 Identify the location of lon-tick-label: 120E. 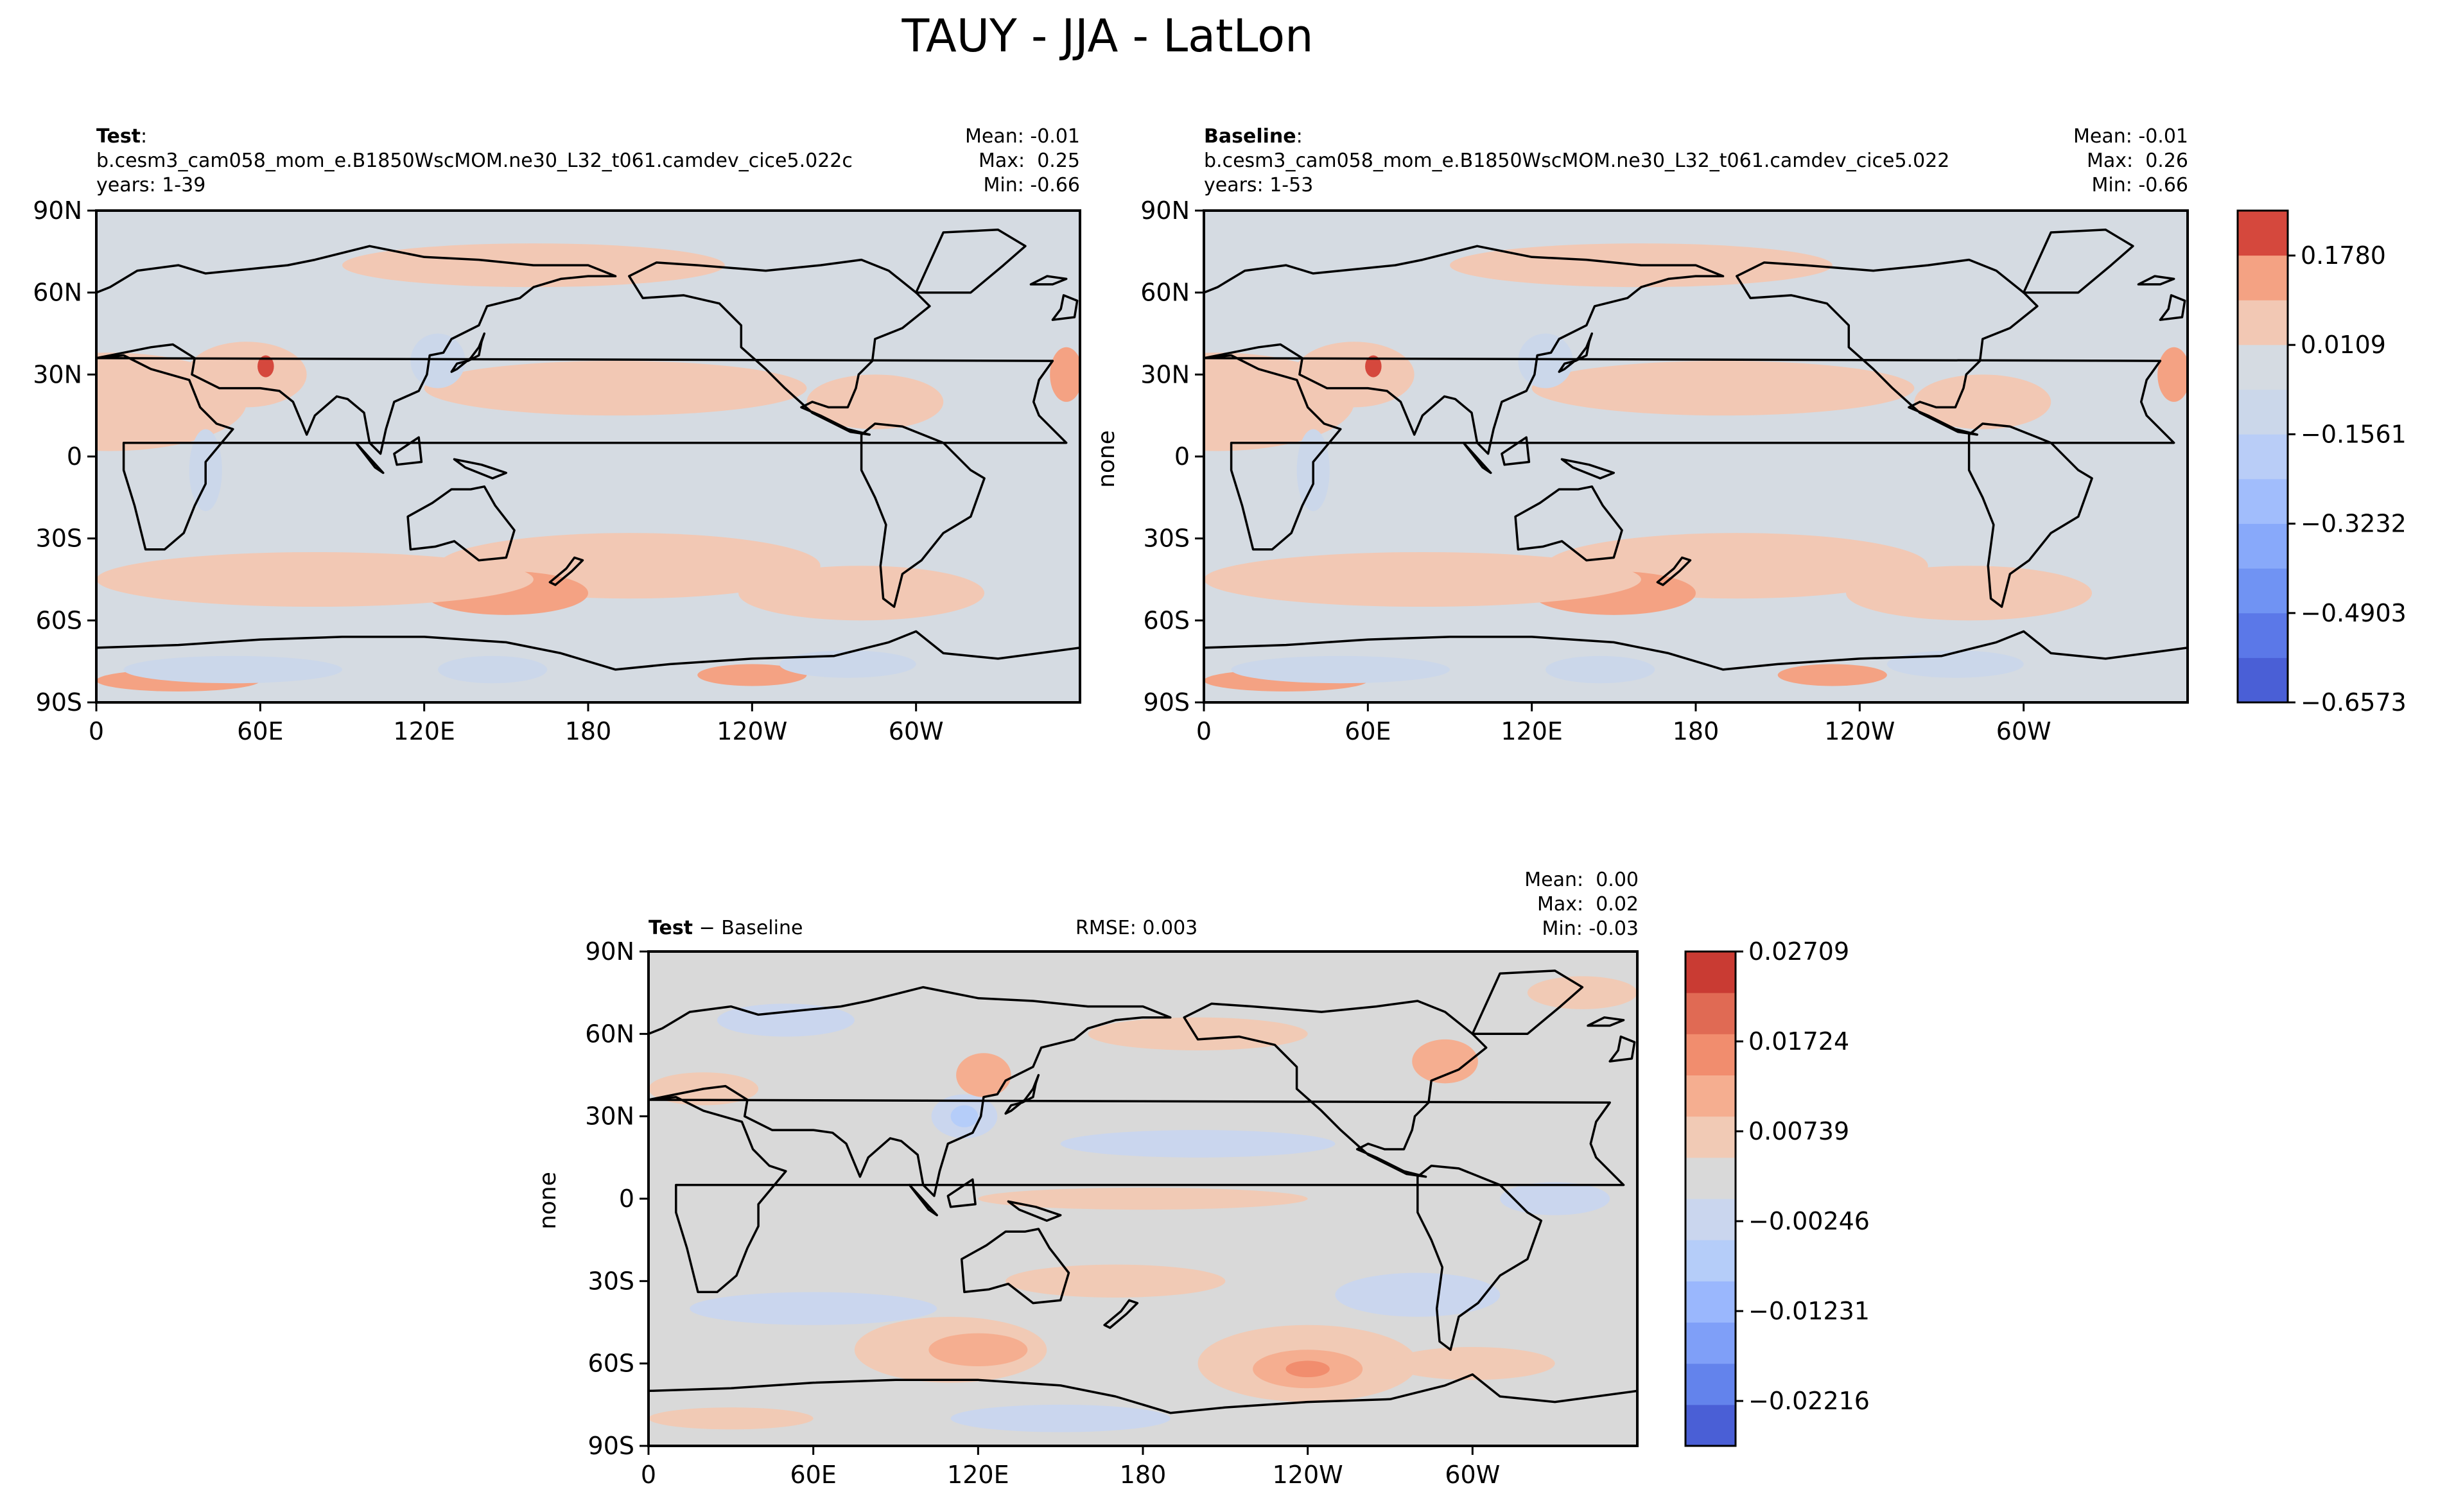
(1532, 731).